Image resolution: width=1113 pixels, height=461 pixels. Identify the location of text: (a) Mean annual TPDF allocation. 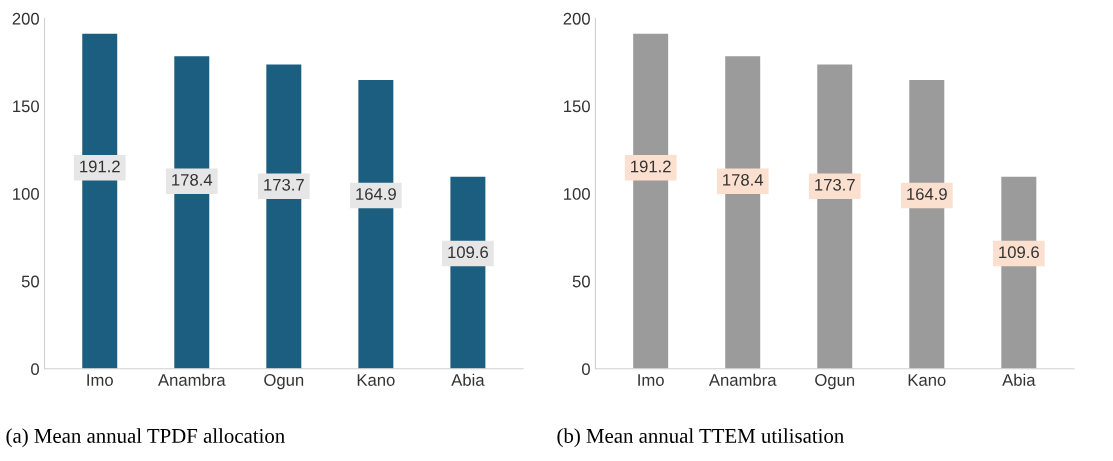
(145, 438).